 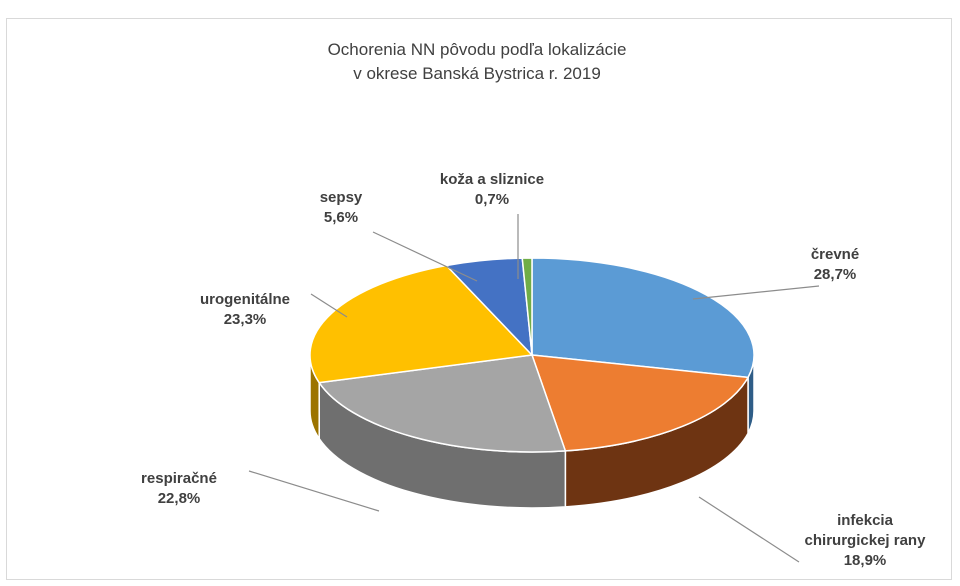 What do you see at coordinates (477, 73) in the screenshot?
I see `chart-title-line-2: v okrese Banská Bystrica r. 2019` at bounding box center [477, 73].